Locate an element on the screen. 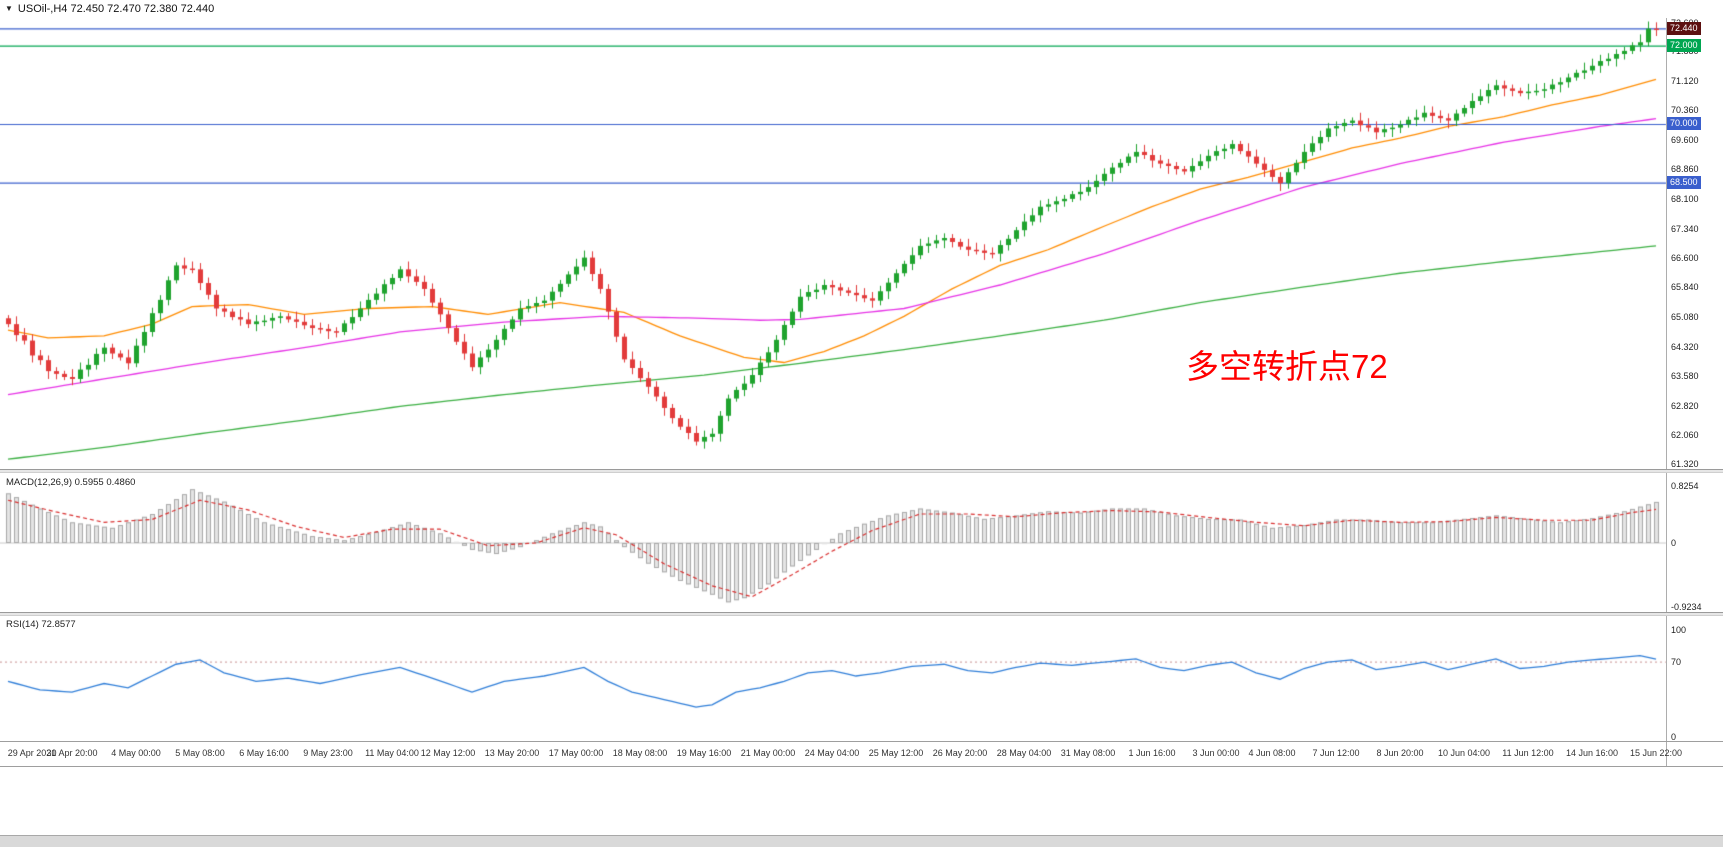 The width and height of the screenshot is (1723, 847). time-label: 14 Jun 16:00 is located at coordinates (1592, 753).